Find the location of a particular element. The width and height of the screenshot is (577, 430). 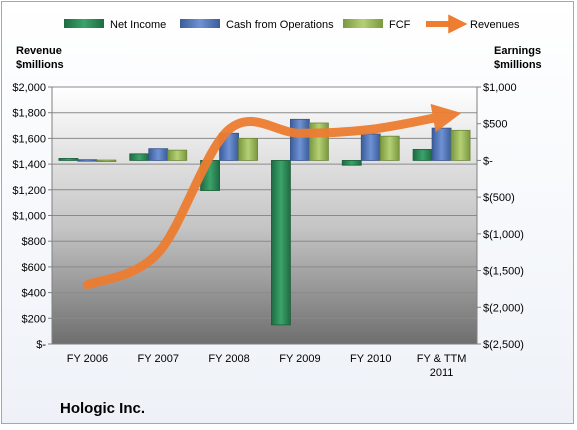

legend-label-fcf: FCF is located at coordinates (400, 25).